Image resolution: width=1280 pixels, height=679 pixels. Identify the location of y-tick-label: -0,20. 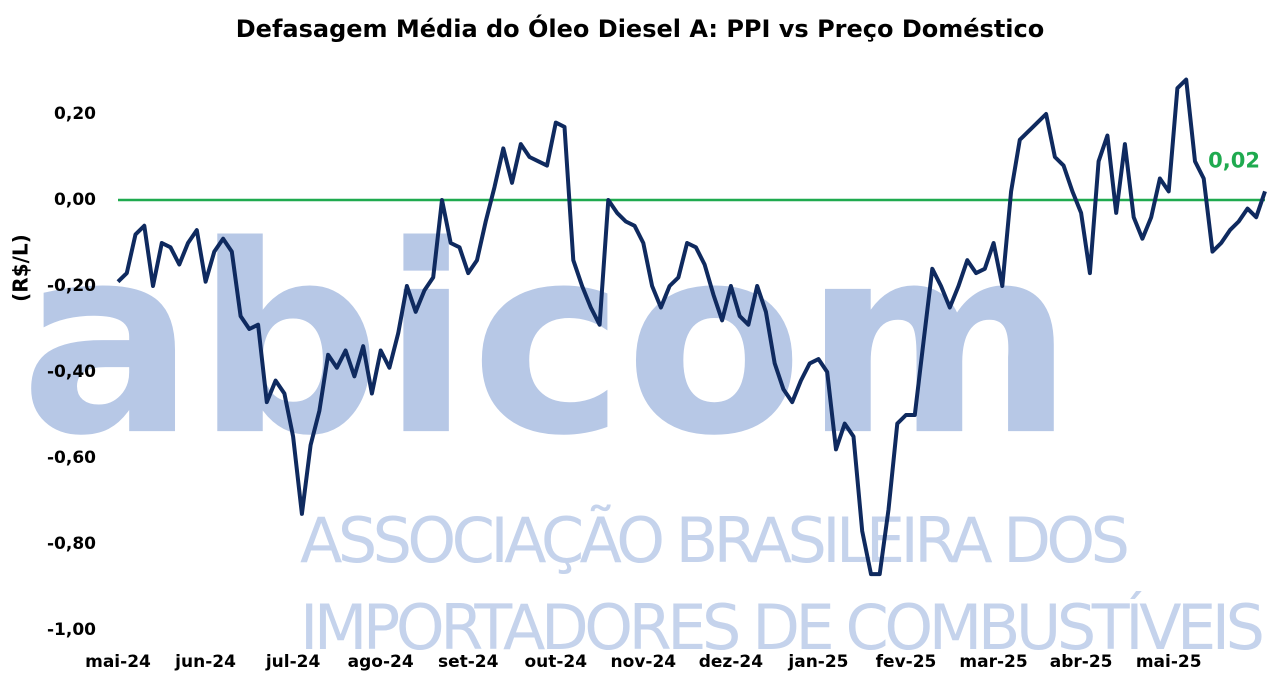
(71, 286).